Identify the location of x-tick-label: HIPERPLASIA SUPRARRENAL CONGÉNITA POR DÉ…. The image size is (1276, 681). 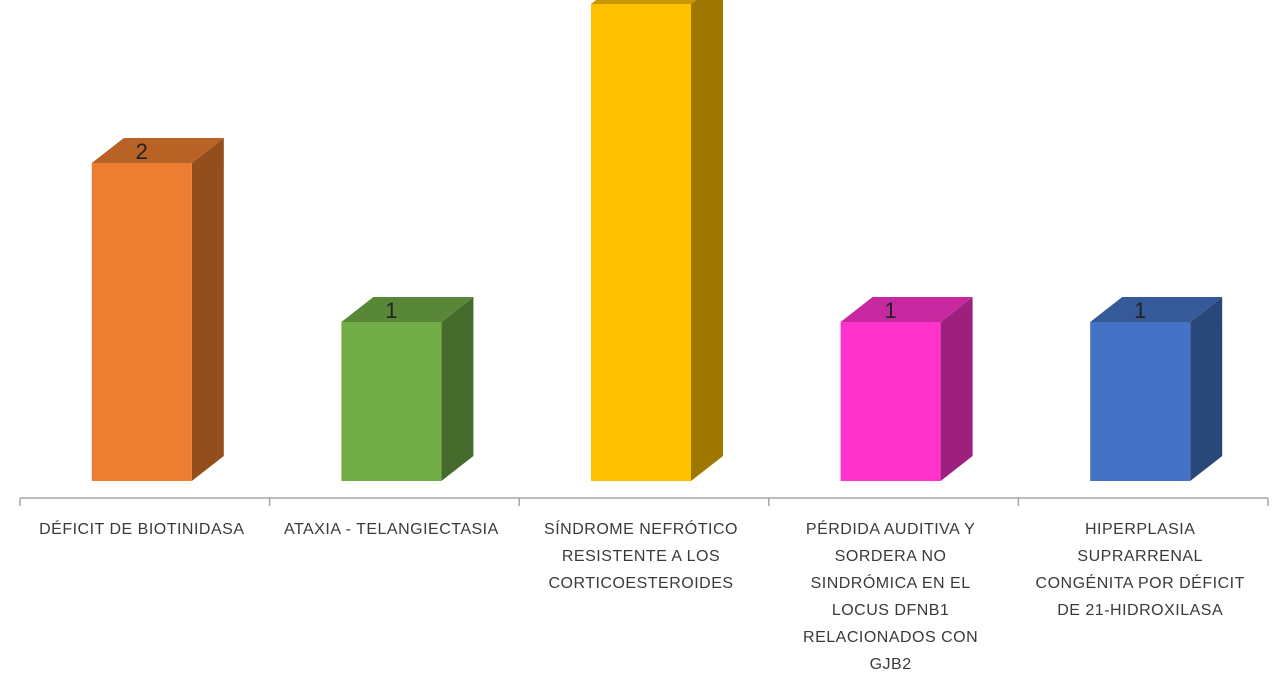
(1140, 570).